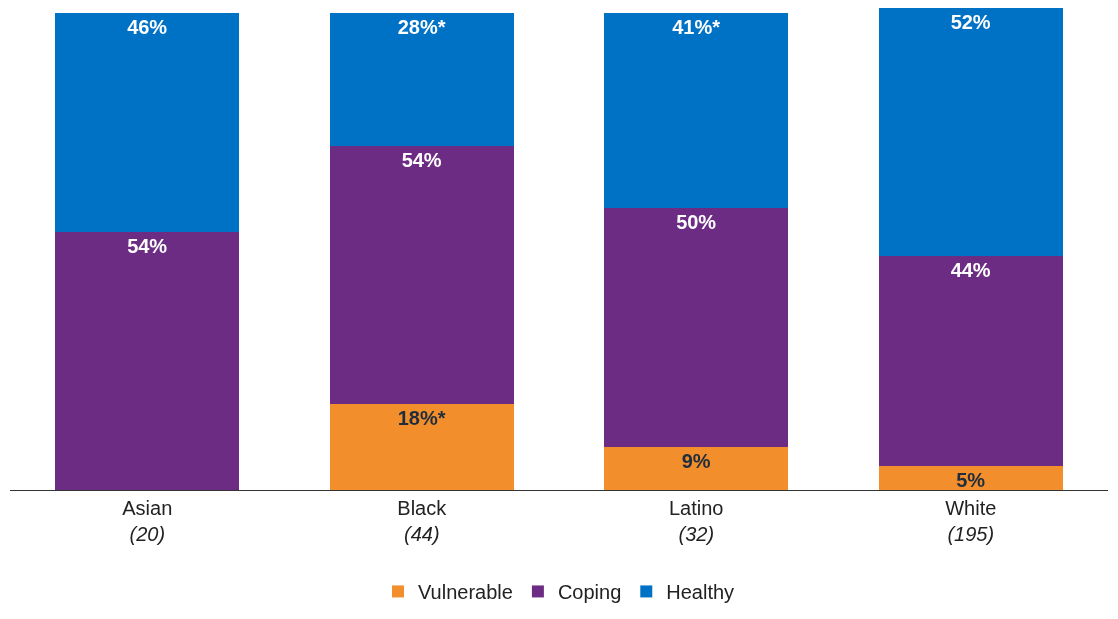 This screenshot has width=1118, height=619. Describe the element at coordinates (465, 592) in the screenshot. I see `legend-label: Vulnerable` at that location.